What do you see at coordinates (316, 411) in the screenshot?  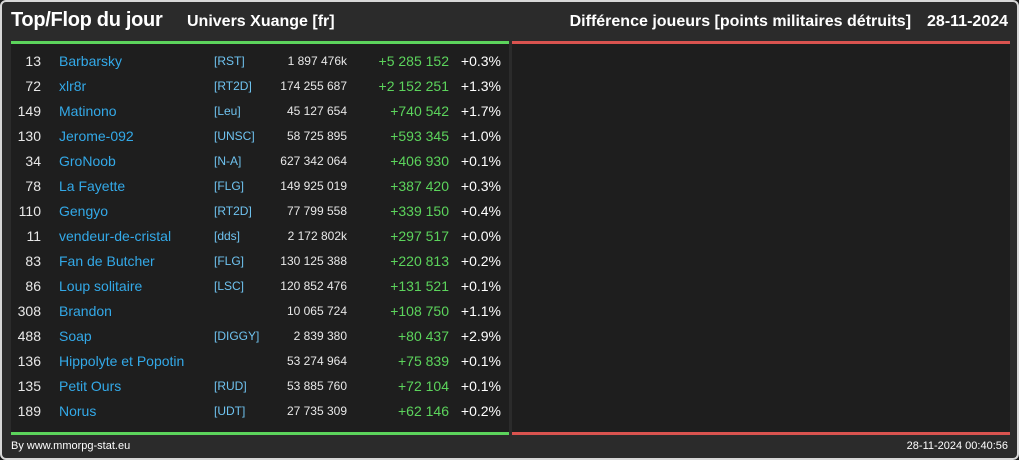 I see `player-points: 27 735 309` at bounding box center [316, 411].